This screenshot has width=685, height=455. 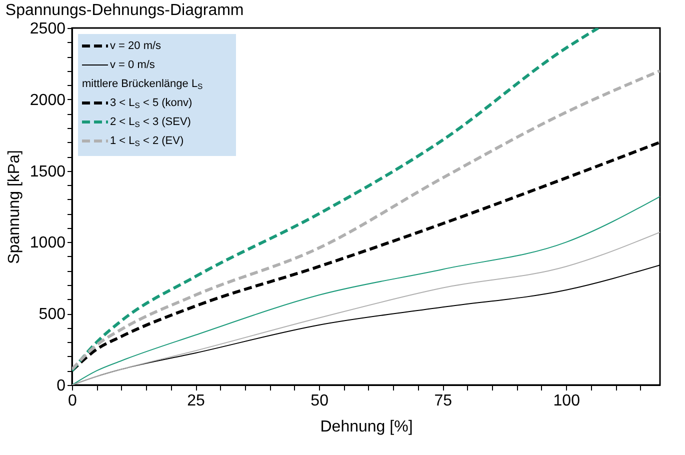 I want to click on y-tick-label: 2000, so click(x=48, y=100).